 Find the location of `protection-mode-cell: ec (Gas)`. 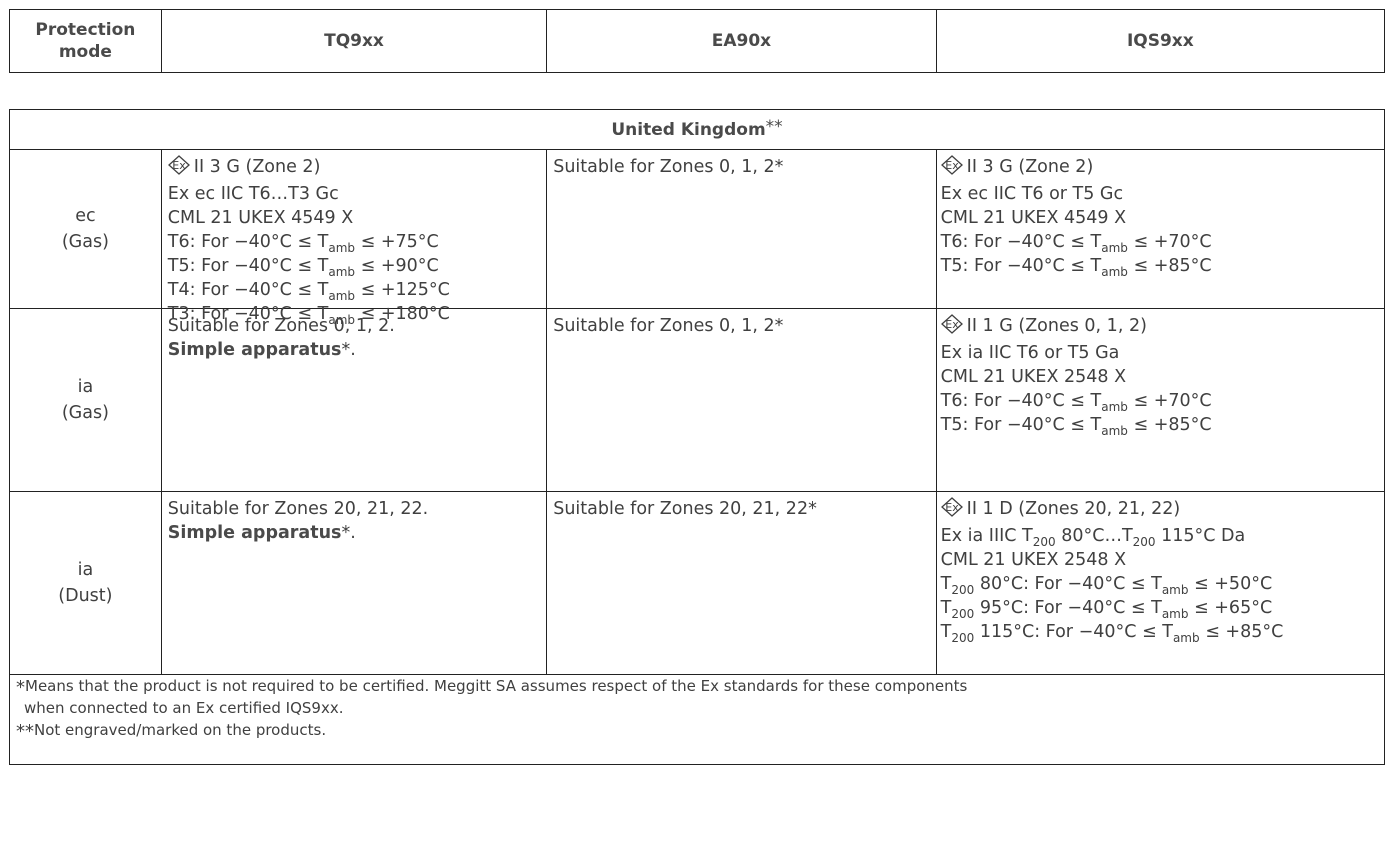

protection-mode-cell: ec (Gas) is located at coordinates (86, 229).